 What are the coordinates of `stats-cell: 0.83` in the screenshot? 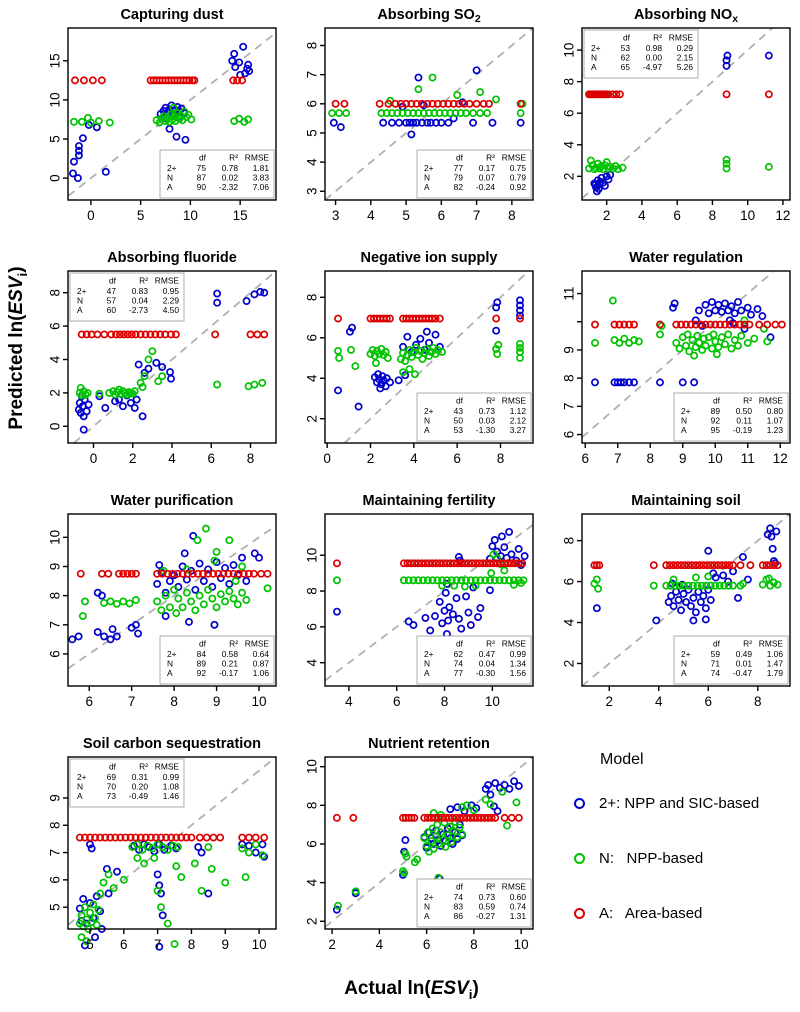 It's located at (140, 291).